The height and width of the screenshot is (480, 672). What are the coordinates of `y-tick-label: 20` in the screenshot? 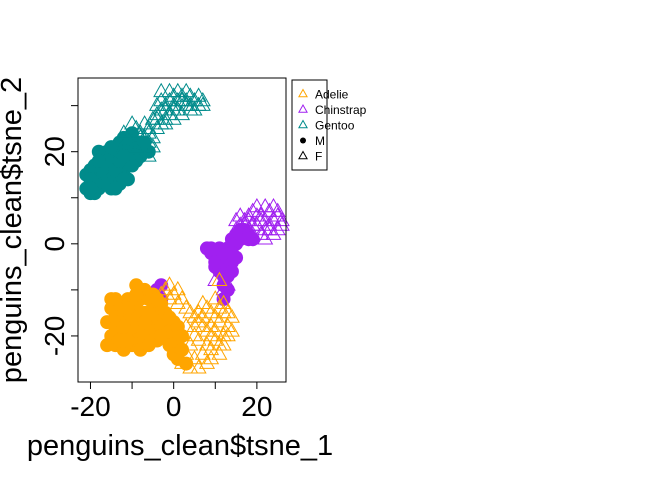 It's located at (54, 151).